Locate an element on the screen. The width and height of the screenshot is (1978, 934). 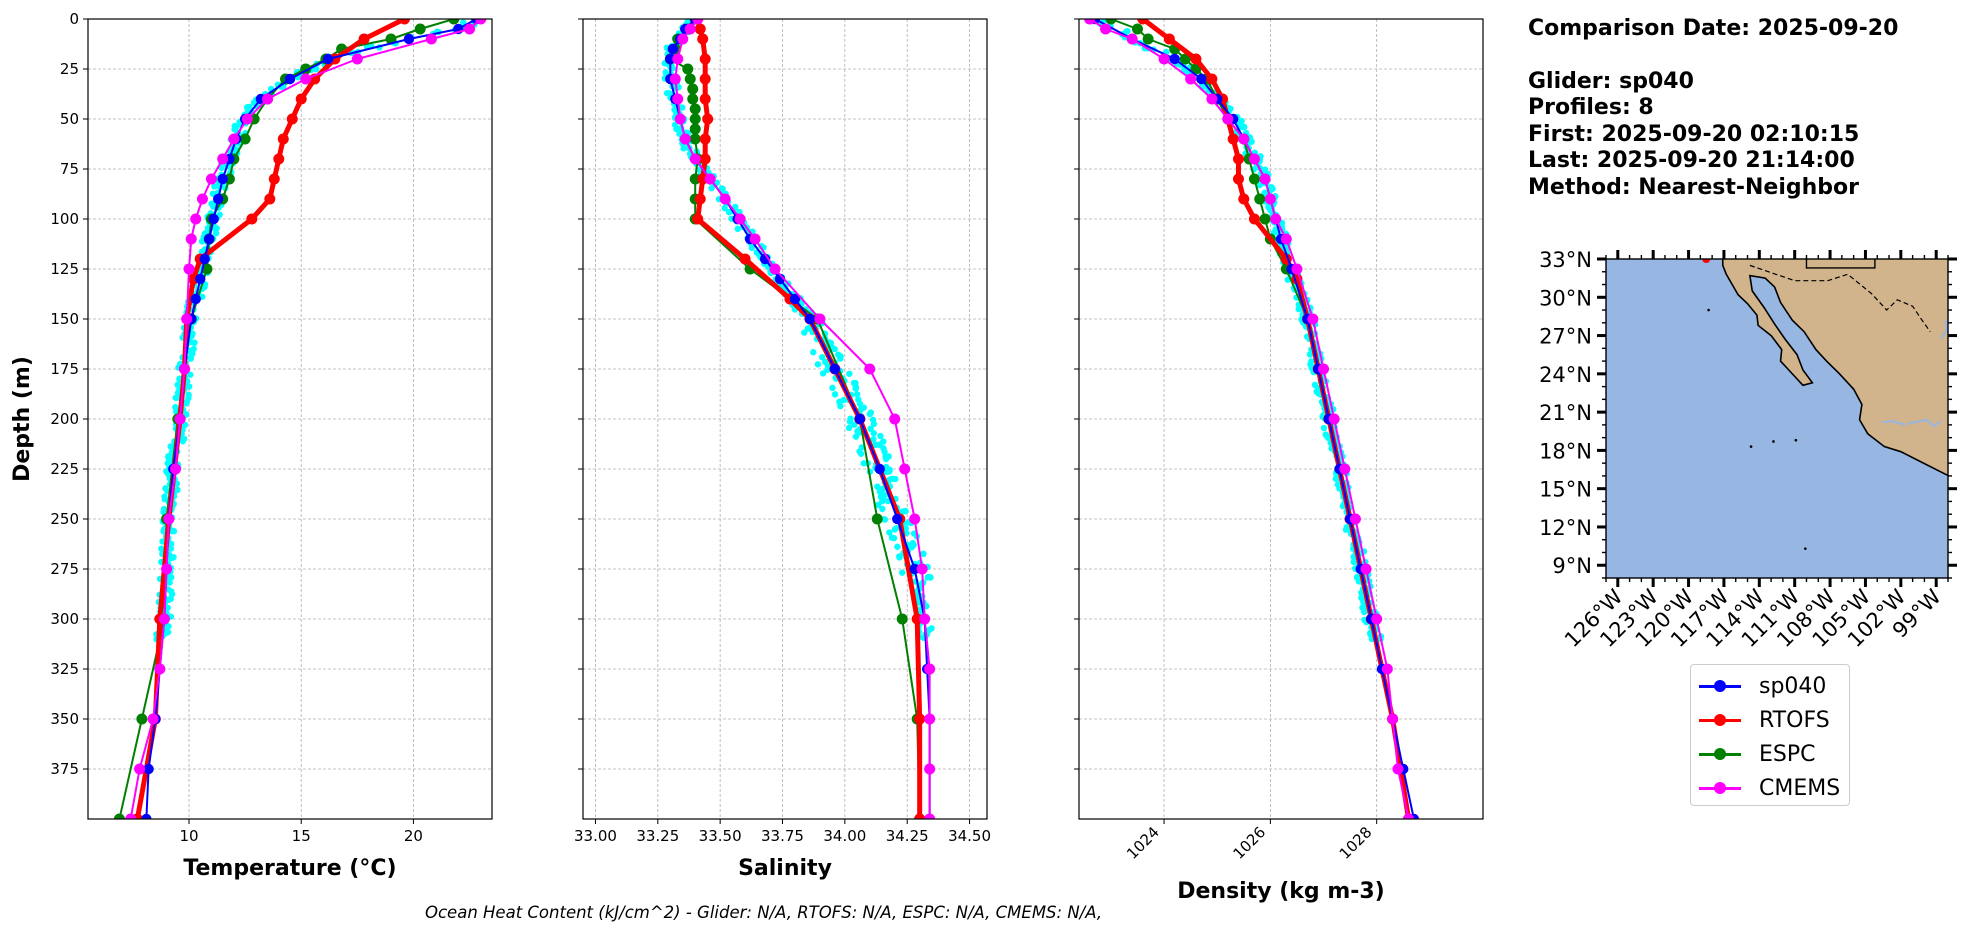
series-line-sp040 is located at coordinates (800, 419).